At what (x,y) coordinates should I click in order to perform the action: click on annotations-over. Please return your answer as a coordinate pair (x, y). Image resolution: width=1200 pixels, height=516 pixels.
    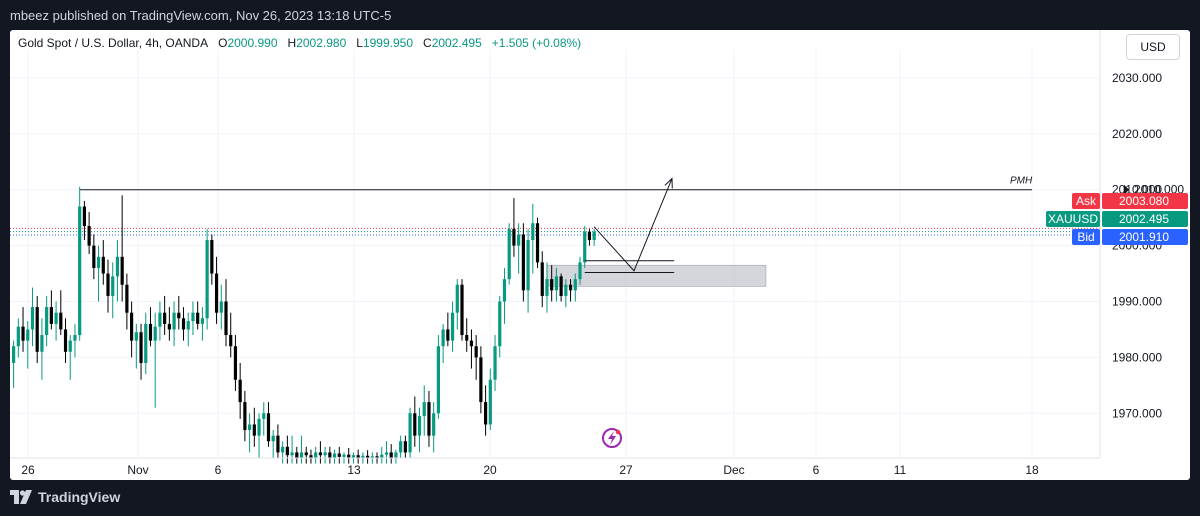
    Looking at the image, I should click on (629, 225).